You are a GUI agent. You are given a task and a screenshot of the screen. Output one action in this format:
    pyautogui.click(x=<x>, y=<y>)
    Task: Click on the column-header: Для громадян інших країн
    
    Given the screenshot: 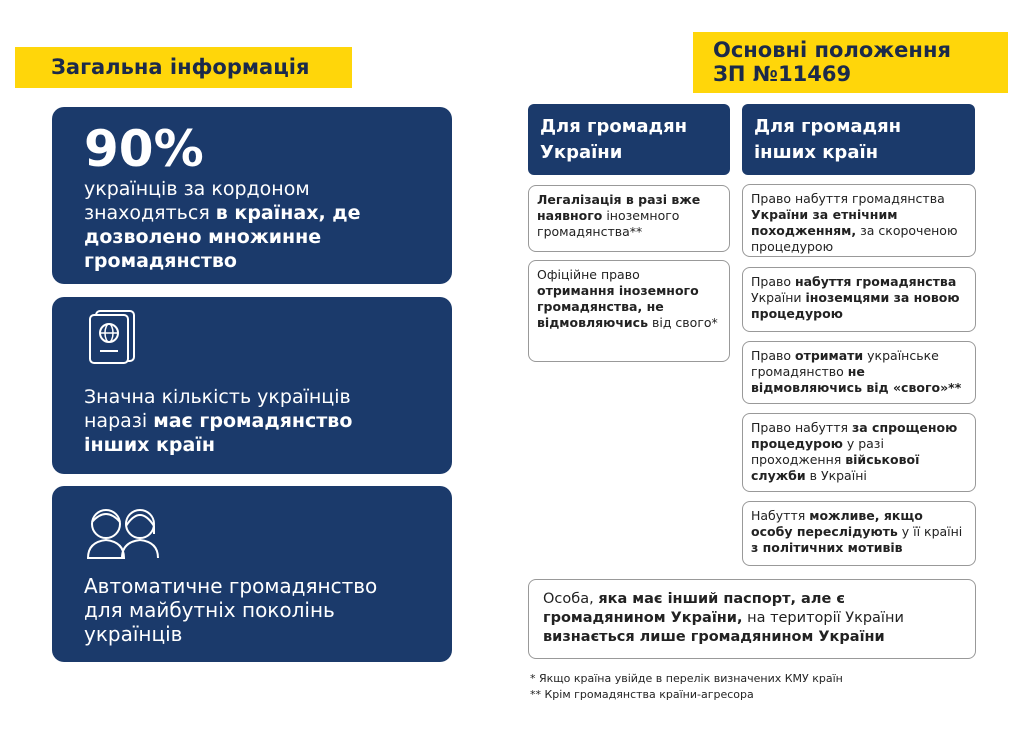 What is the action you would take?
    pyautogui.click(x=858, y=139)
    